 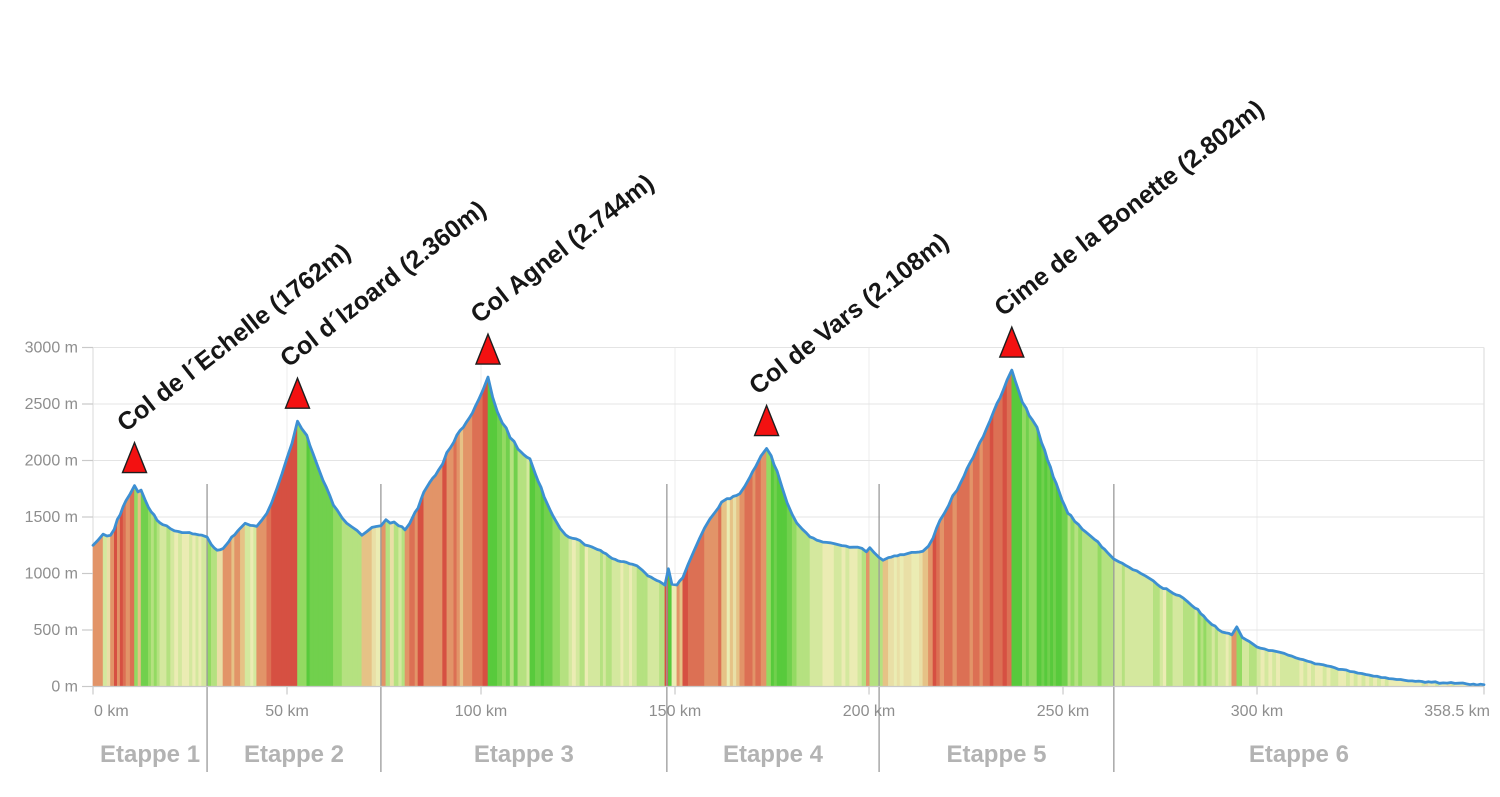 What do you see at coordinates (1257, 711) in the screenshot?
I see `x-tick-label: 300 km` at bounding box center [1257, 711].